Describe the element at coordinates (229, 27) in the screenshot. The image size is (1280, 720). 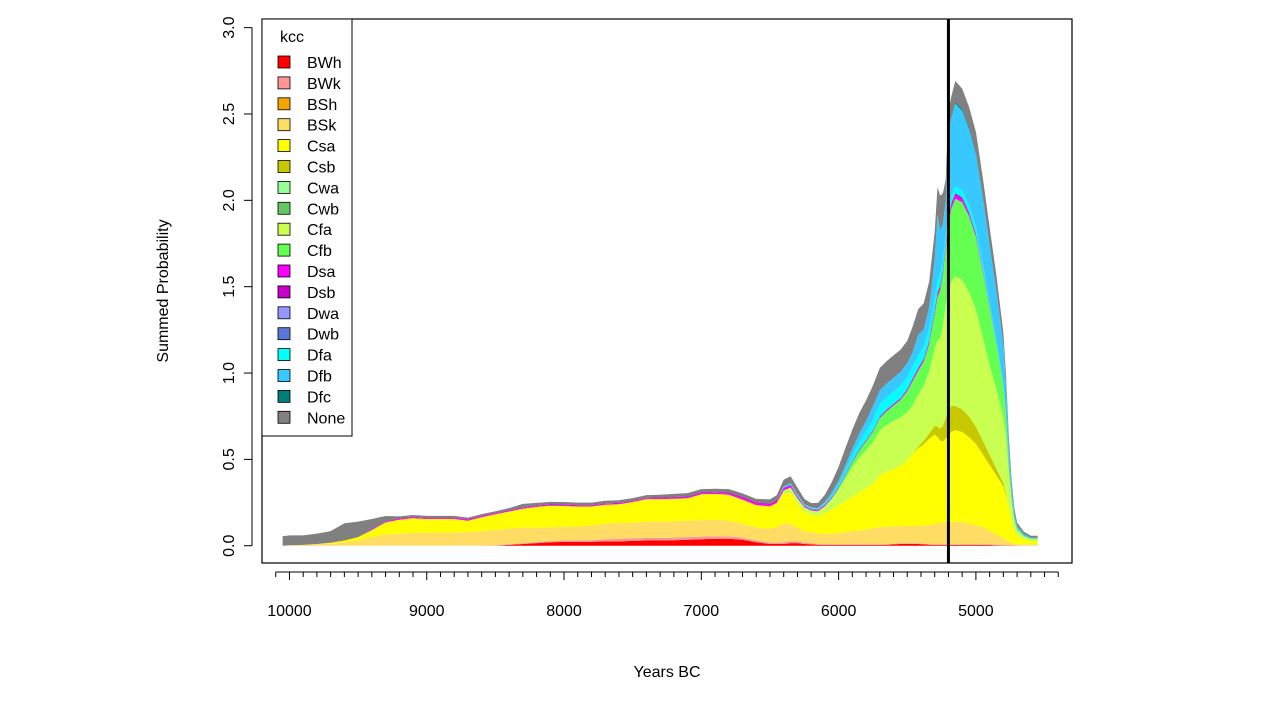
I see `y-tick-label: 3.0` at that location.